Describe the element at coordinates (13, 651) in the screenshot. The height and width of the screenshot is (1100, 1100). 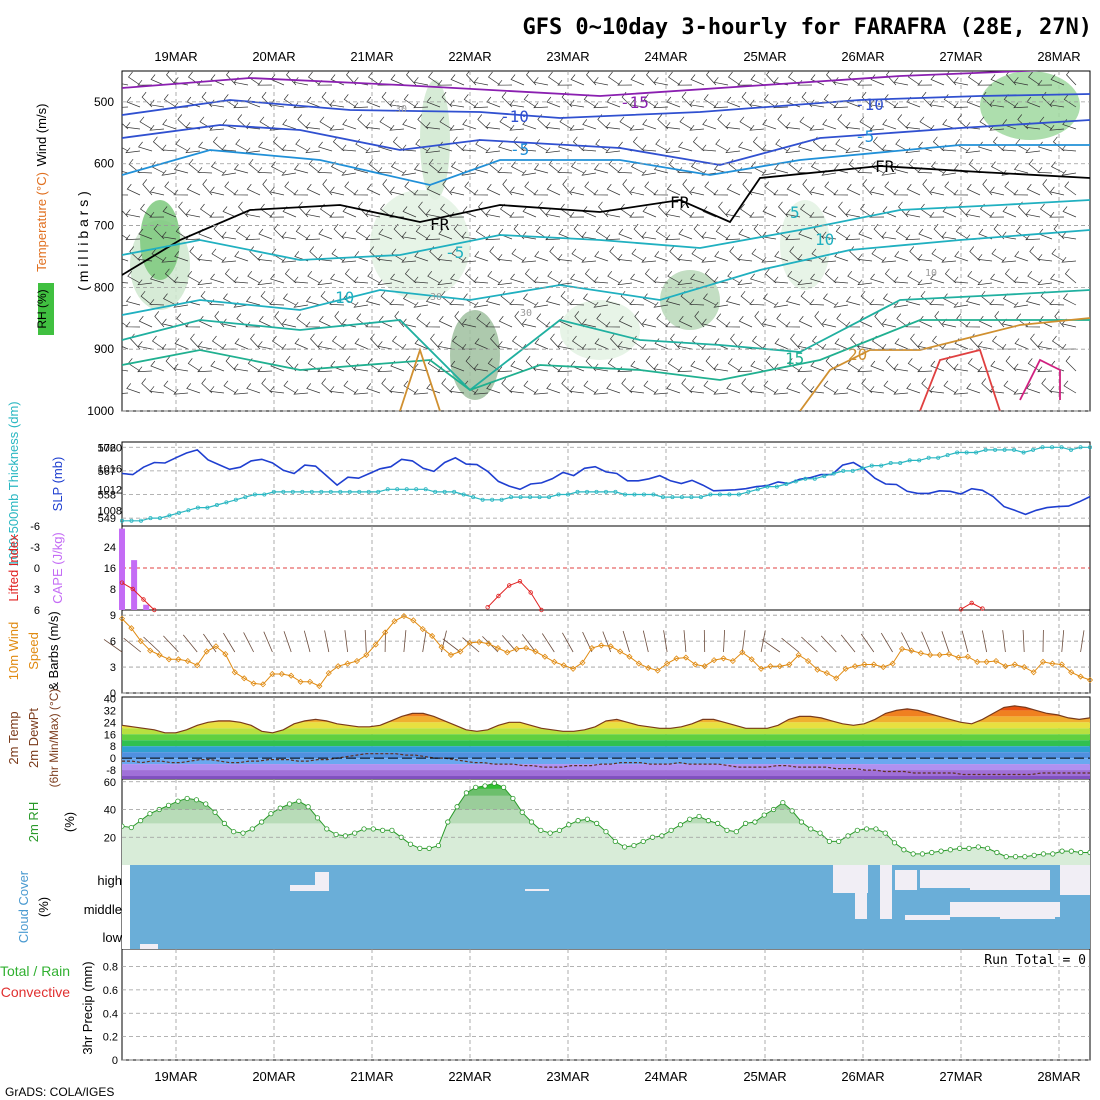
I see `wind-axis-label-1: 10m Wind` at that location.